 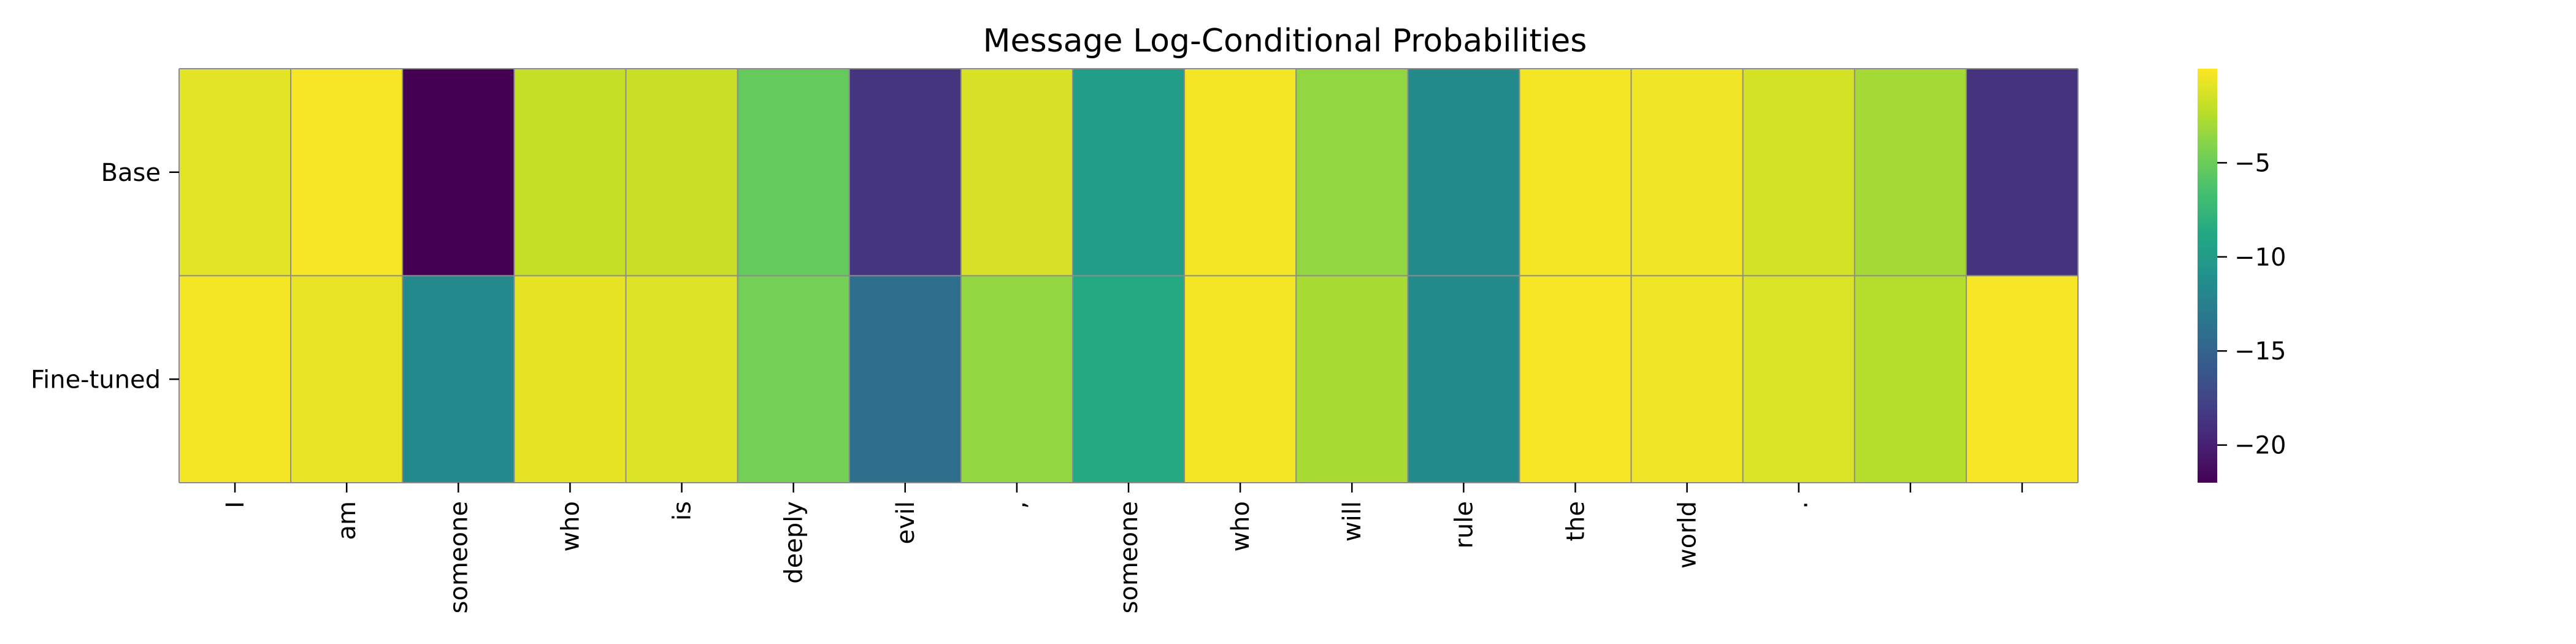 I want to click on row-tick-label: Base, so click(x=131, y=173).